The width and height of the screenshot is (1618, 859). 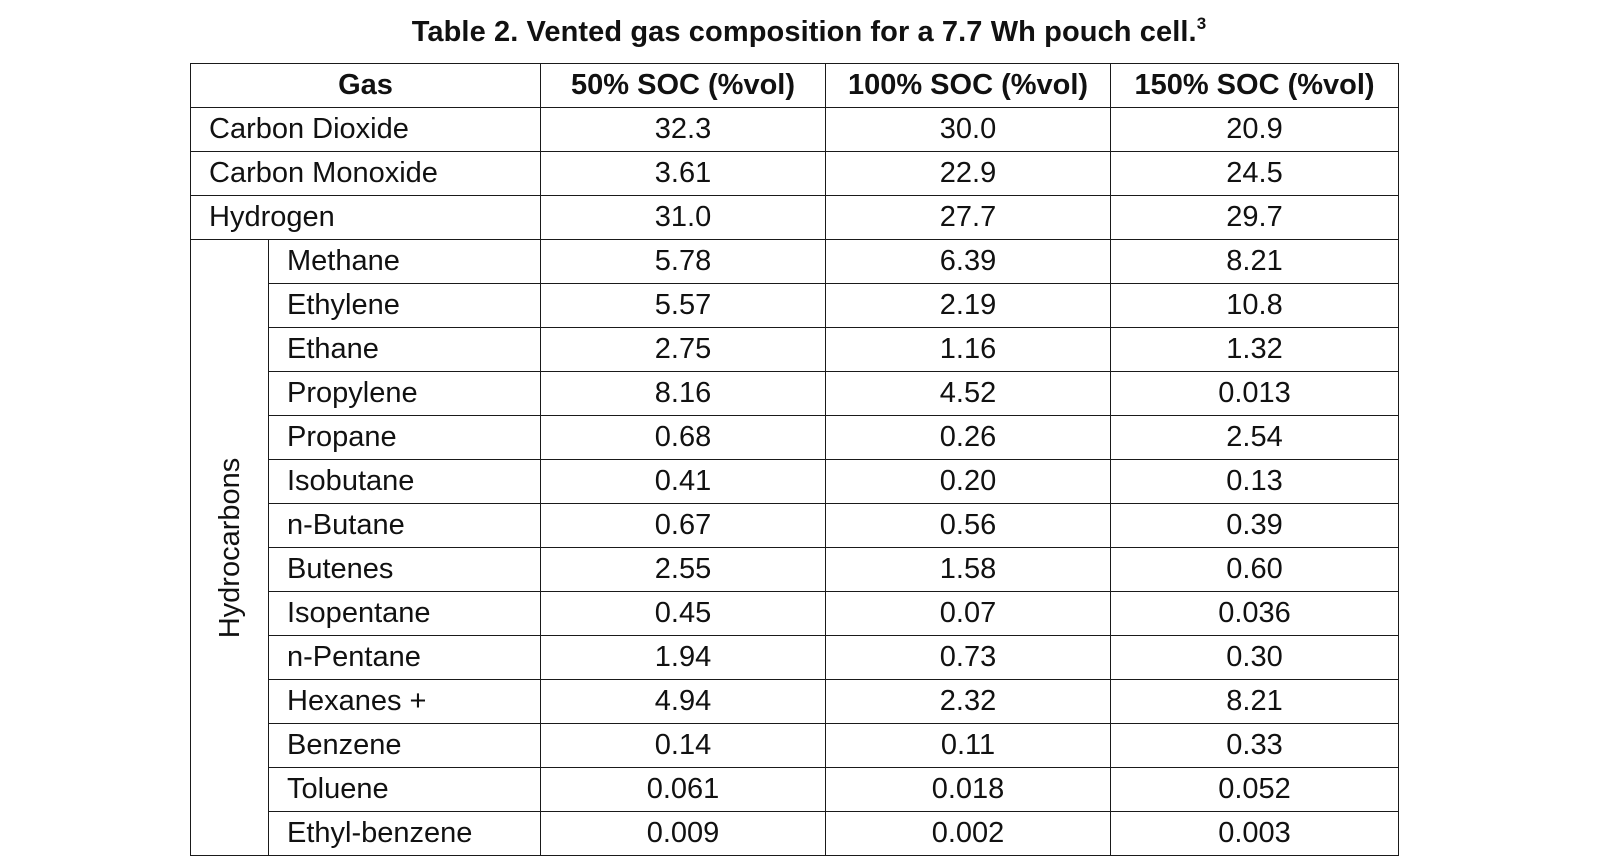 What do you see at coordinates (365, 85) in the screenshot?
I see `header-gas: Gas` at bounding box center [365, 85].